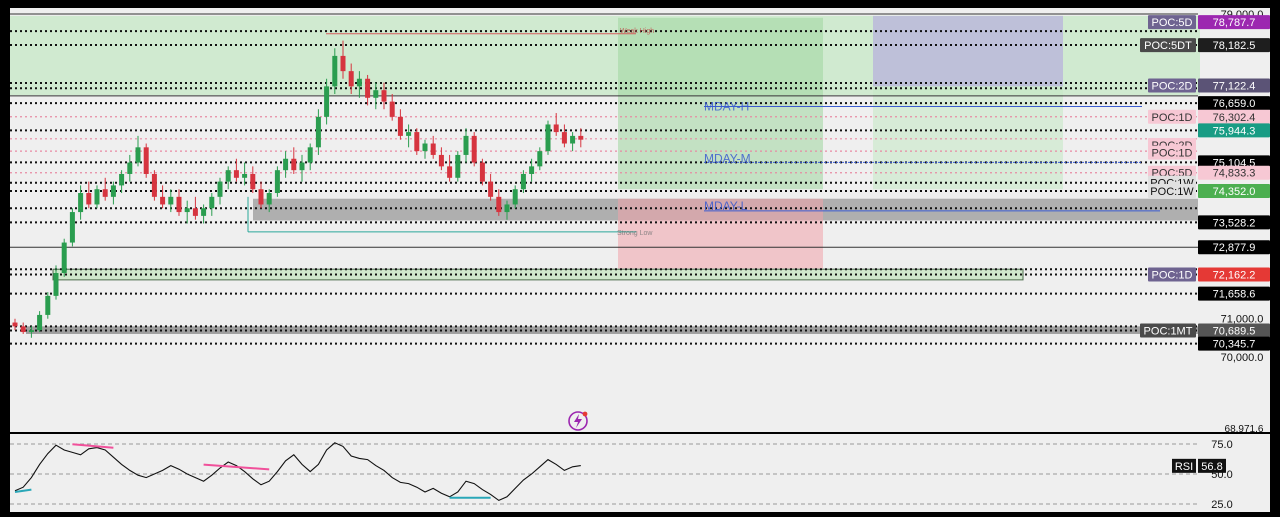 The height and width of the screenshot is (517, 1280). I want to click on price-tag-label-0: 78,787.7, so click(1234, 23).